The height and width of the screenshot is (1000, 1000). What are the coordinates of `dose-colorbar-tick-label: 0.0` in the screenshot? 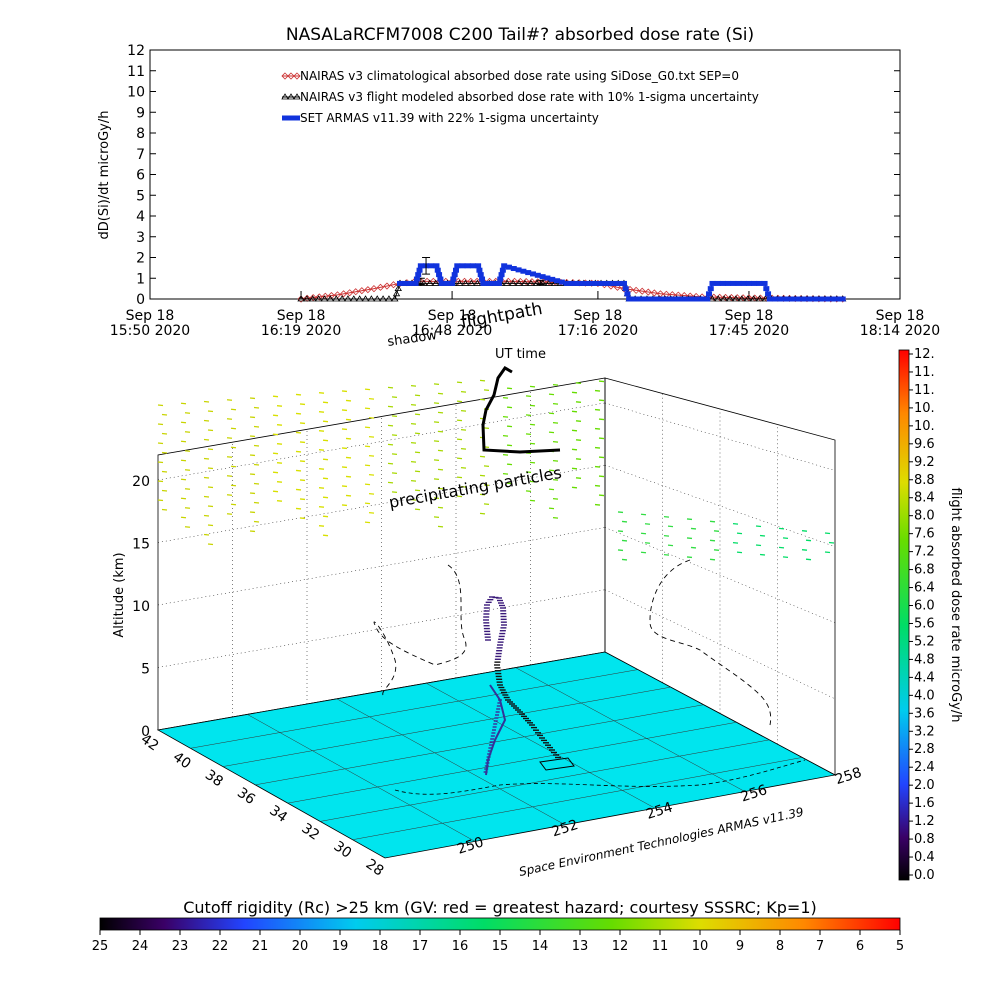 It's located at (924, 875).